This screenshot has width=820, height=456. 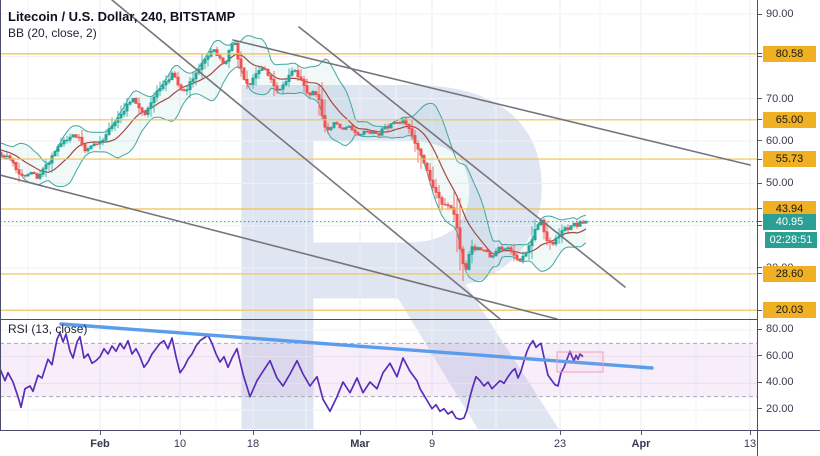 What do you see at coordinates (780, 408) in the screenshot?
I see `rsi-axis-label: 20.00` at bounding box center [780, 408].